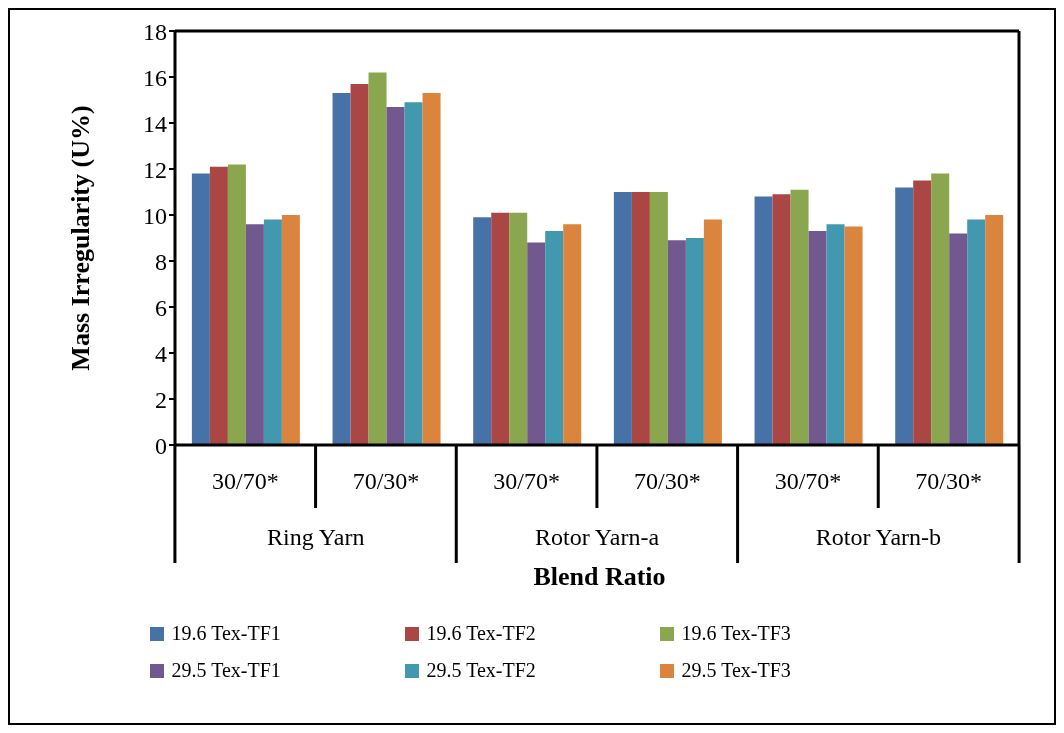  Describe the element at coordinates (155, 77) in the screenshot. I see `y-tick-label: 16` at that location.